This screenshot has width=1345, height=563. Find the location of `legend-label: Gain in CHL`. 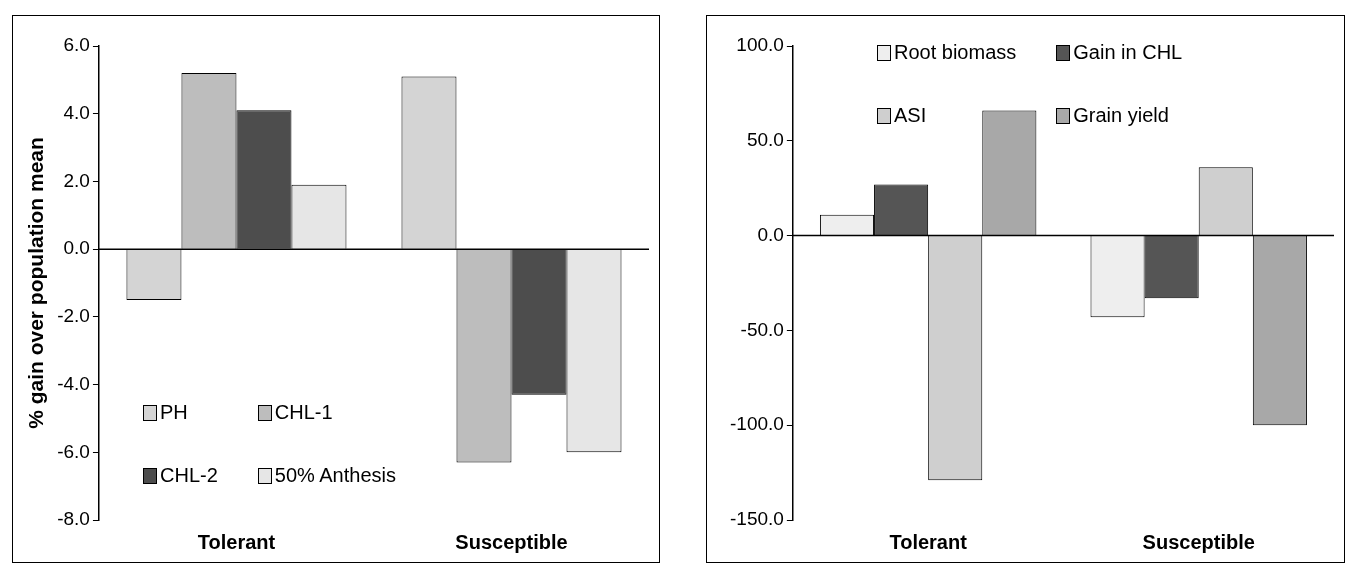

legend-label: Gain in CHL is located at coordinates (1128, 52).